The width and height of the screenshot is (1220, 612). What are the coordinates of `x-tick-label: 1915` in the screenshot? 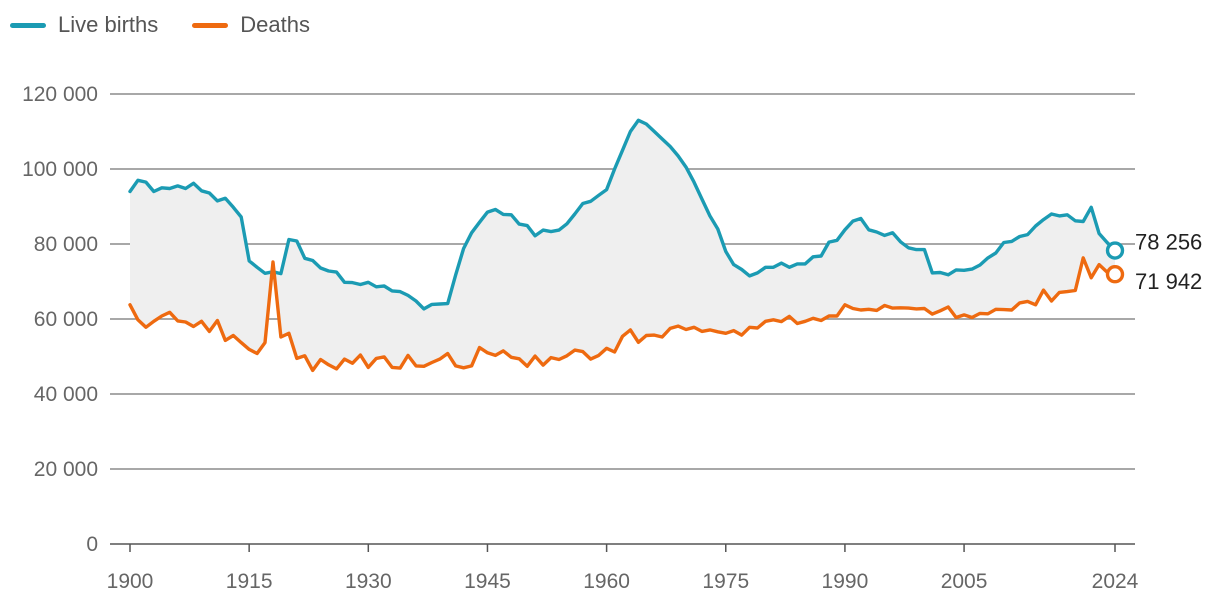 It's located at (249, 581).